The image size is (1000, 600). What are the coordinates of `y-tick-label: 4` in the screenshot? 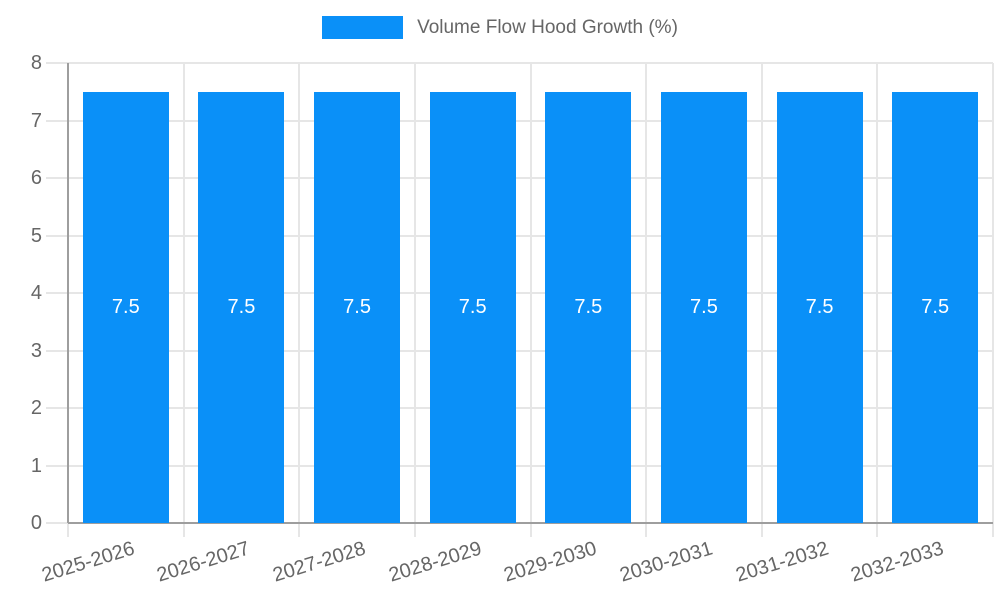 It's located at (36, 293).